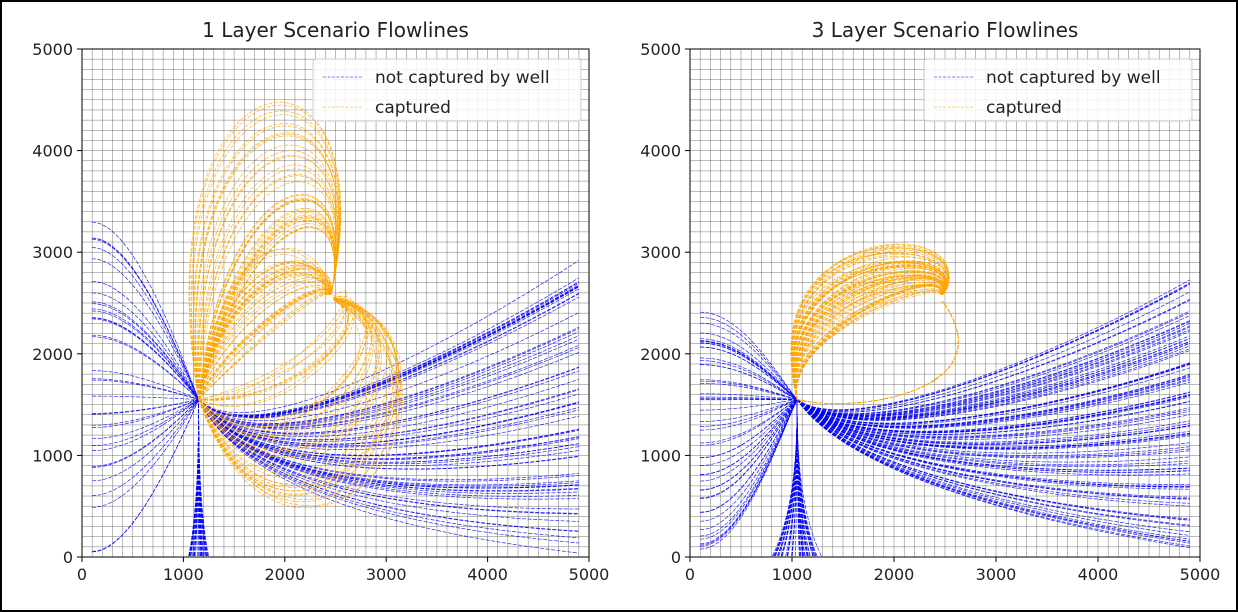 This screenshot has height=612, width=1238. I want to click on x-tick-label: 3000, so click(996, 574).